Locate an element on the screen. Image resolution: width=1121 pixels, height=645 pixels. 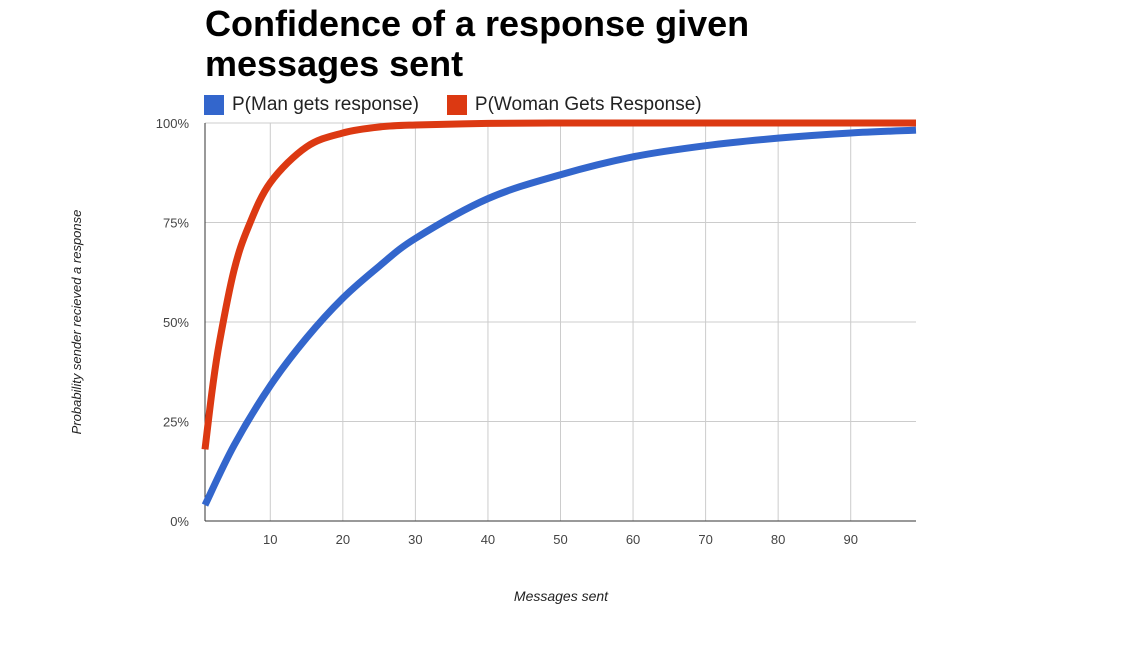
legend-swatch-man is located at coordinates (214, 105).